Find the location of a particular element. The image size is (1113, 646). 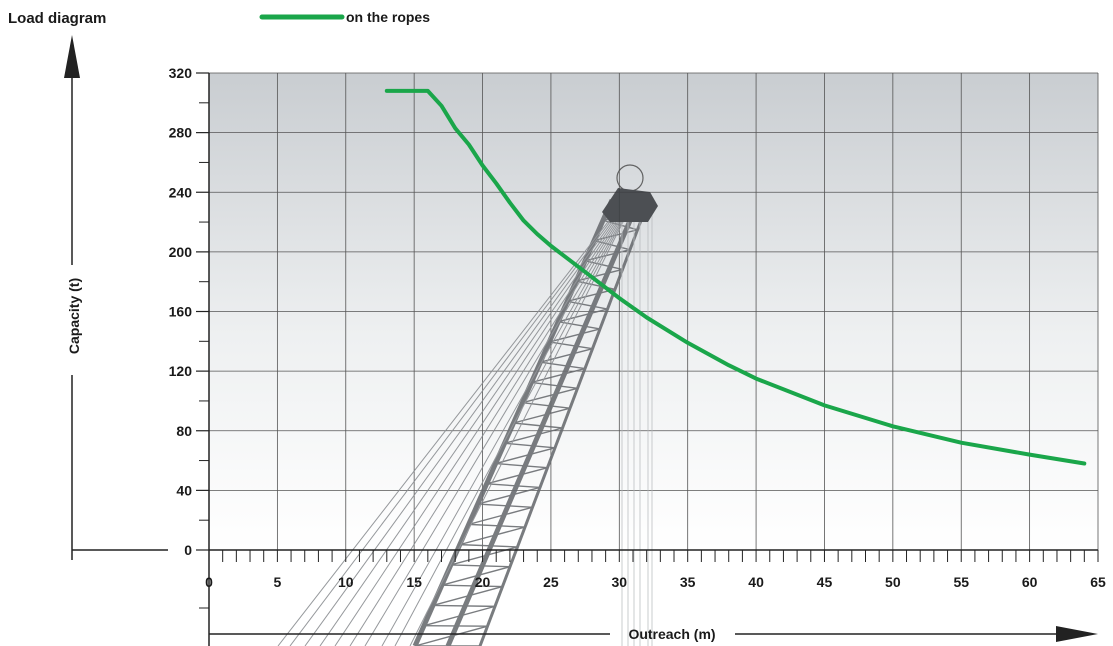

x-tick-label-55: 55 is located at coordinates (961, 582).